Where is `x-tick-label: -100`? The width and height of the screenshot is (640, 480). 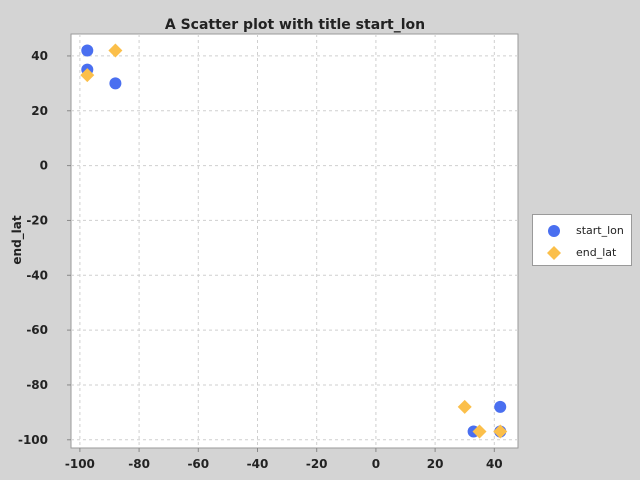 x-tick-label: -100 is located at coordinates (80, 464).